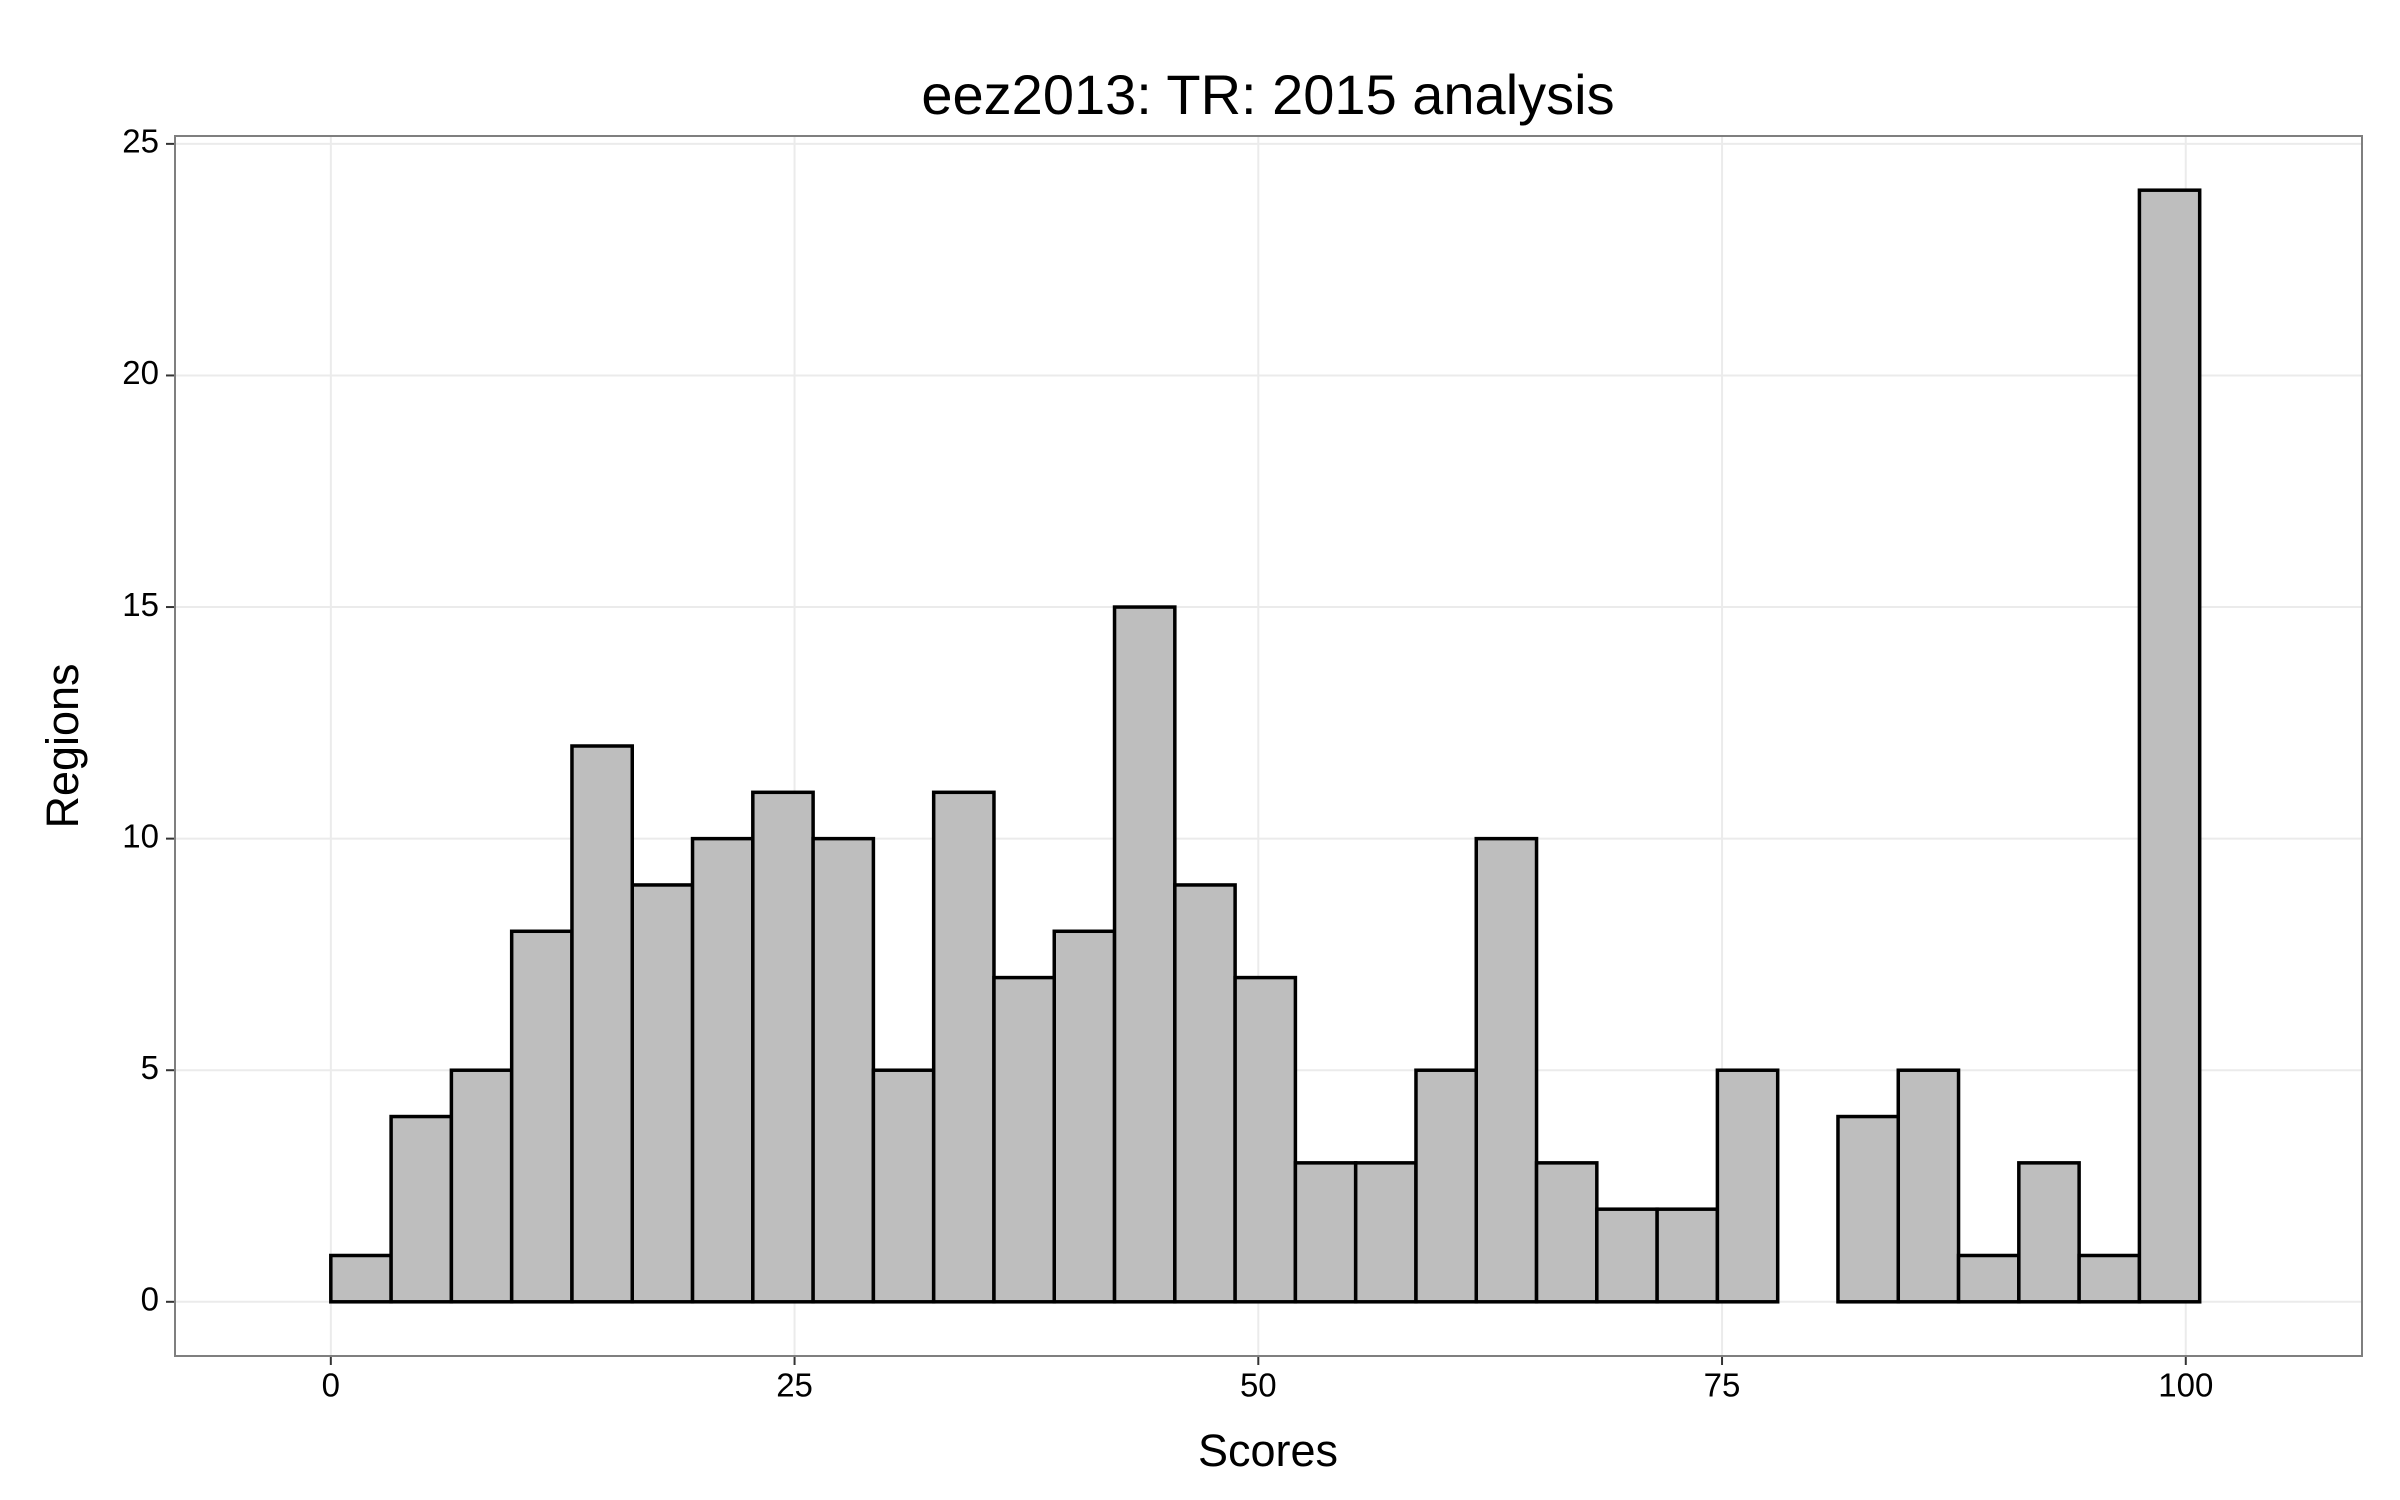 Image resolution: width=2400 pixels, height=1500 pixels. I want to click on y-tick-label: 20, so click(140, 372).